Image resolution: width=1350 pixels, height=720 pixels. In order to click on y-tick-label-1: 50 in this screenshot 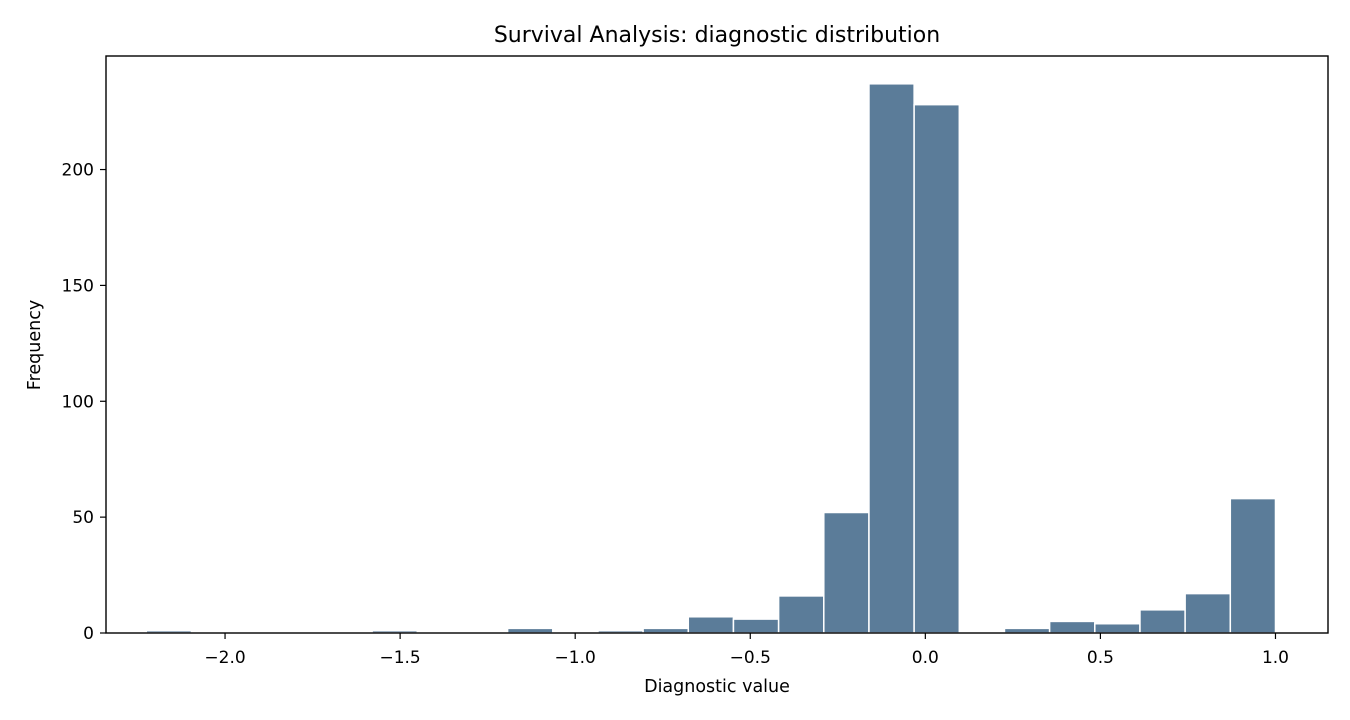, I will do `click(83, 518)`.